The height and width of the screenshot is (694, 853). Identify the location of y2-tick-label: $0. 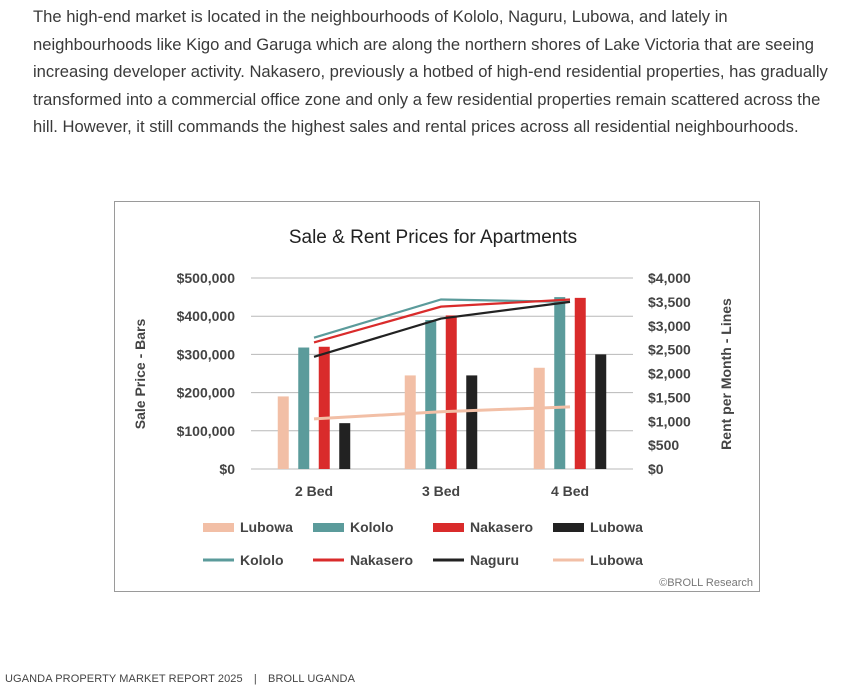
(656, 469).